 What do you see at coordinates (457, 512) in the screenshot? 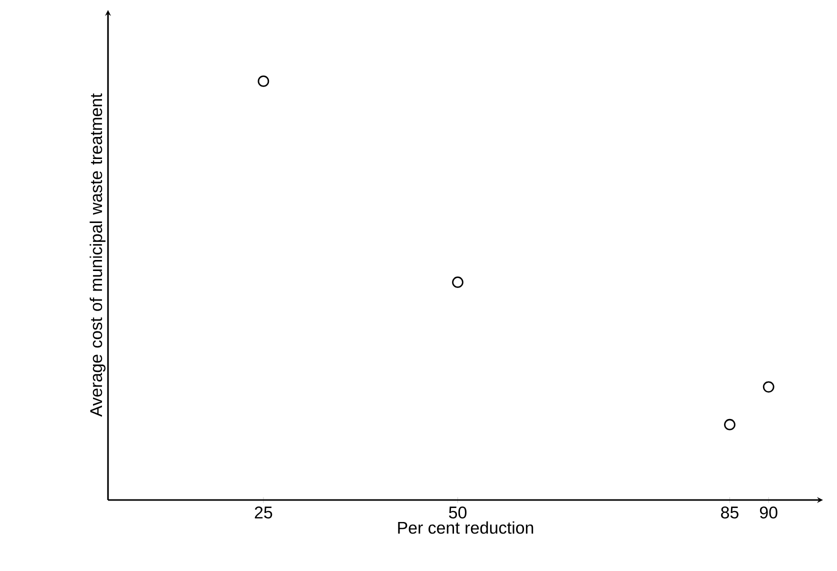
I see `x-tick-label: 50` at bounding box center [457, 512].